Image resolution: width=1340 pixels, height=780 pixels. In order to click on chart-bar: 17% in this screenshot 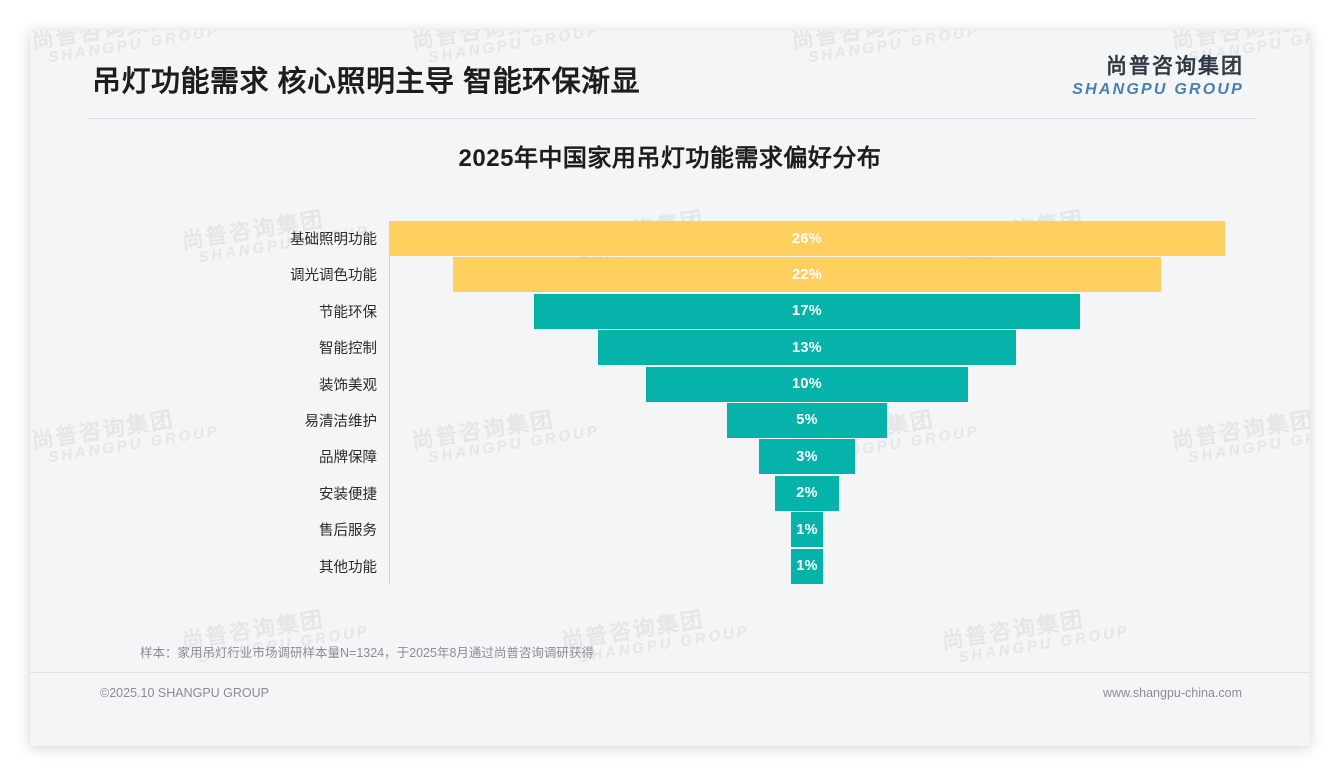, I will do `click(807, 311)`.